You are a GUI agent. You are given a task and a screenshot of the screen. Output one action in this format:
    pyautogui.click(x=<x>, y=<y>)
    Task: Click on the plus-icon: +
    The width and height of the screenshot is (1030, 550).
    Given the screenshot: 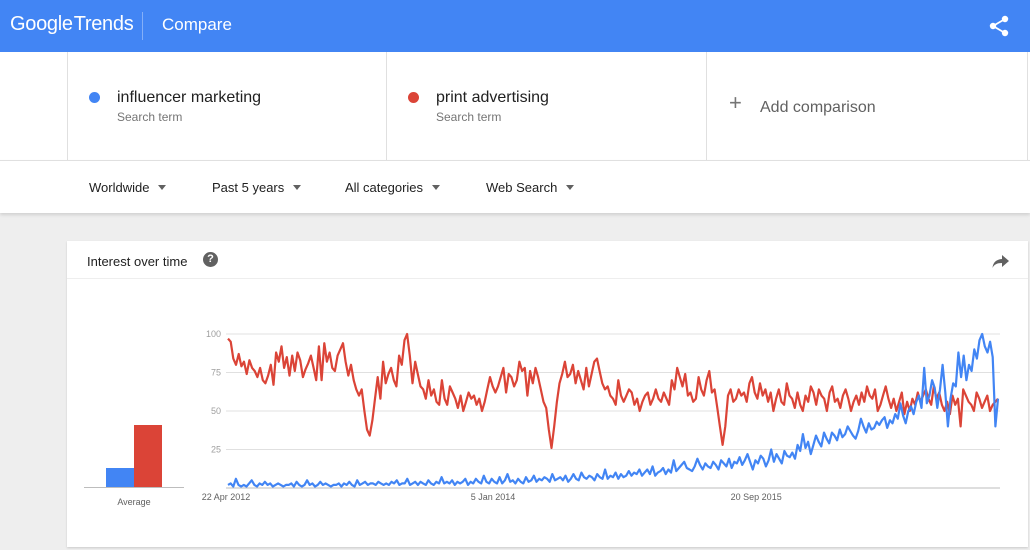 What is the action you would take?
    pyautogui.click(x=735, y=102)
    